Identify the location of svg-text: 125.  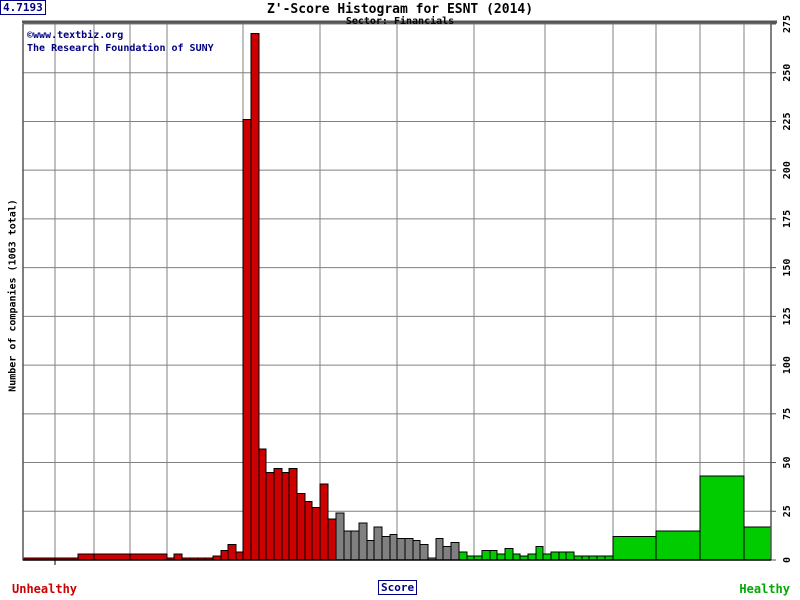
(787, 316).